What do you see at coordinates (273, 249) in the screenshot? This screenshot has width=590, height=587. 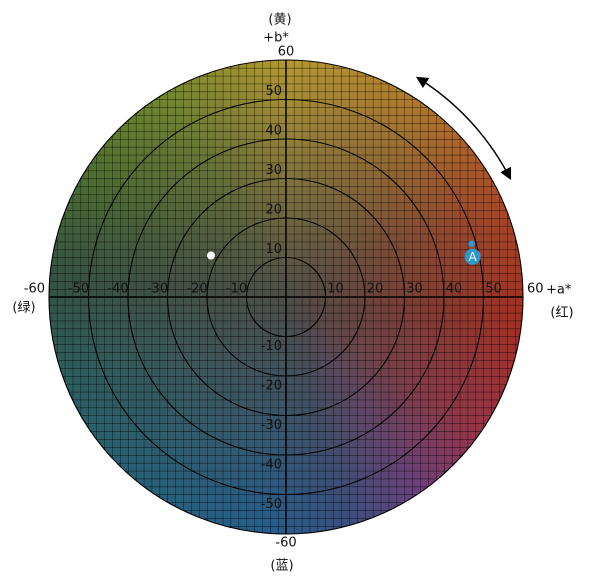 I see `y-tick-label: 10` at bounding box center [273, 249].